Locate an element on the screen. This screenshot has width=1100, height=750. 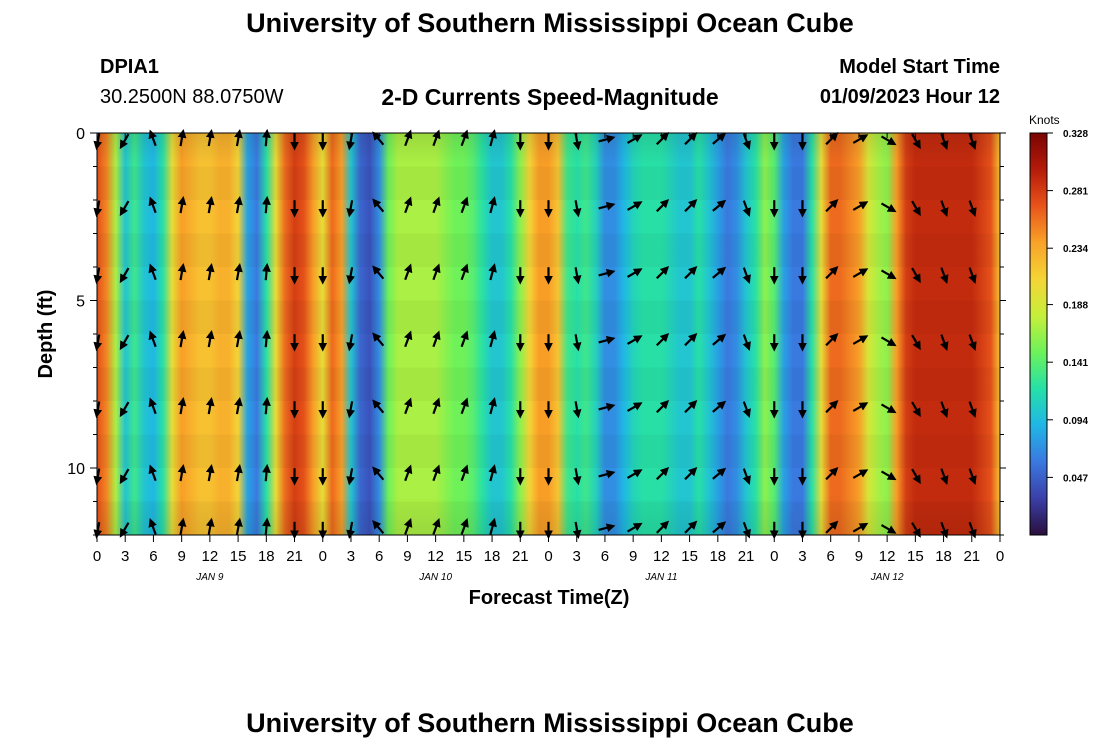
colorbar-tick-label: 0.047 is located at coordinates (1075, 478).